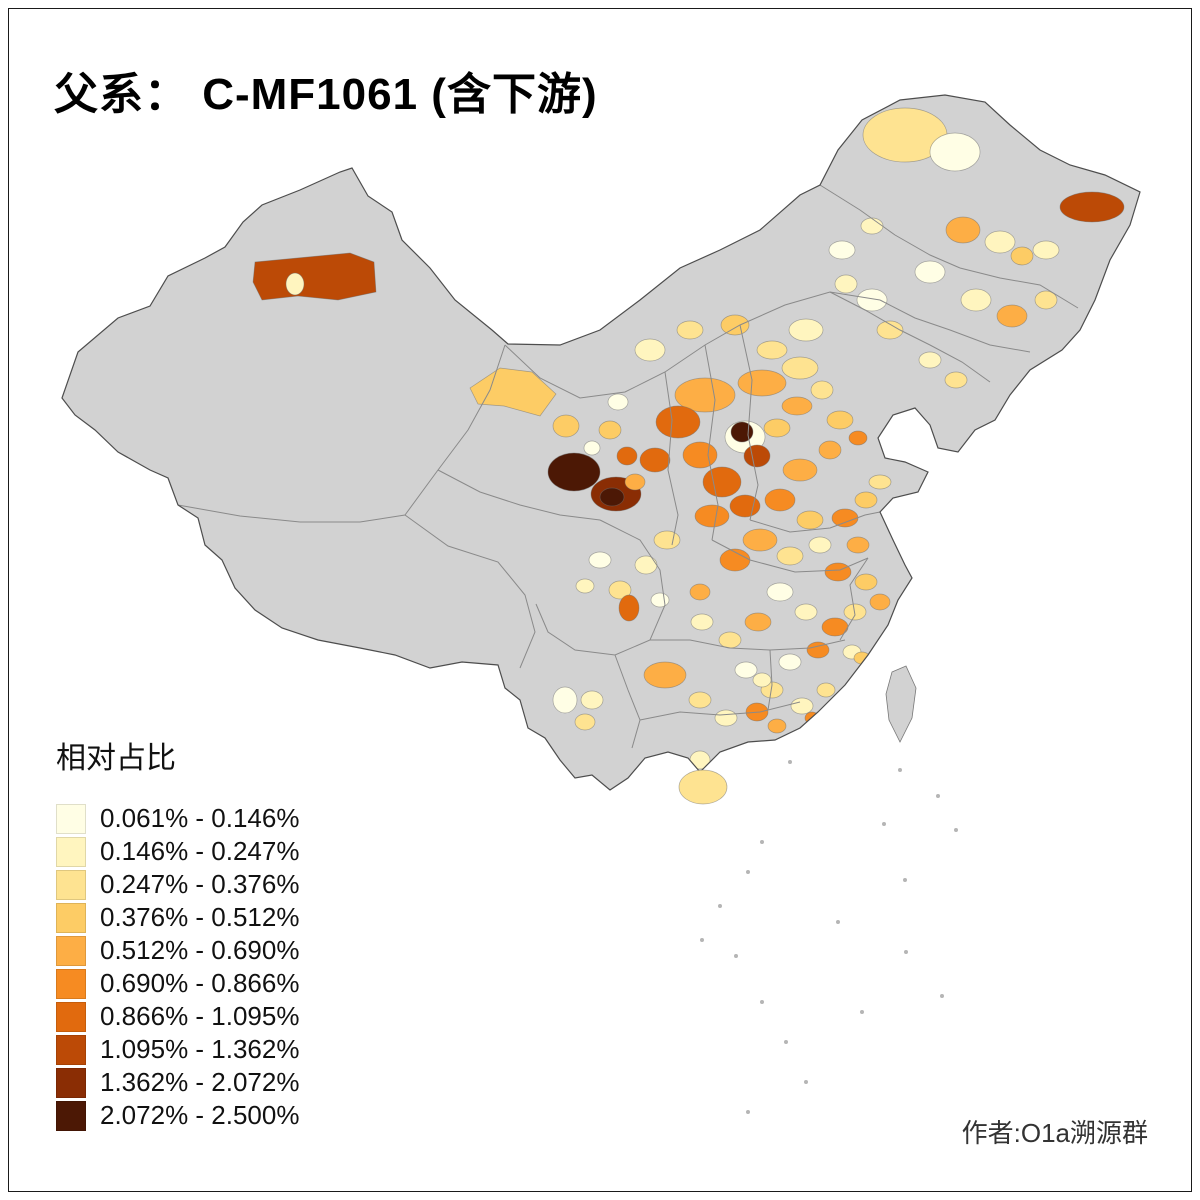  What do you see at coordinates (200, 1049) in the screenshot?
I see `legend-label: 1.095% - 1.362%` at bounding box center [200, 1049].